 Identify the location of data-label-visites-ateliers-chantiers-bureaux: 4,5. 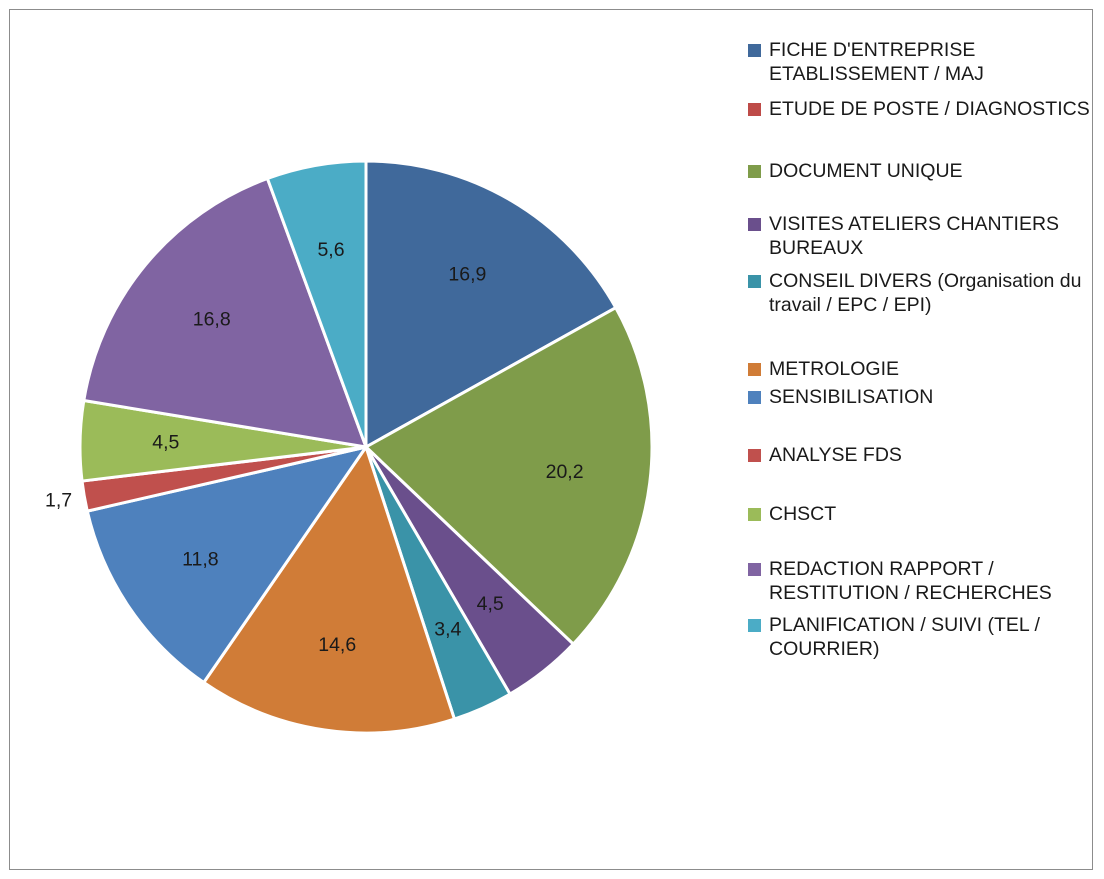
(490, 604).